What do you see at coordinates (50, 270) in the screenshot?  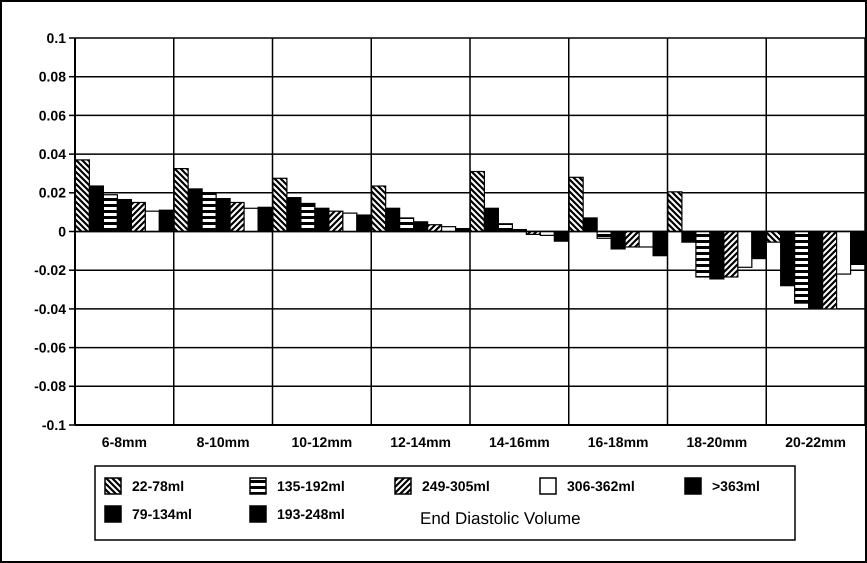 I see `y-tick-label: -0.02` at bounding box center [50, 270].